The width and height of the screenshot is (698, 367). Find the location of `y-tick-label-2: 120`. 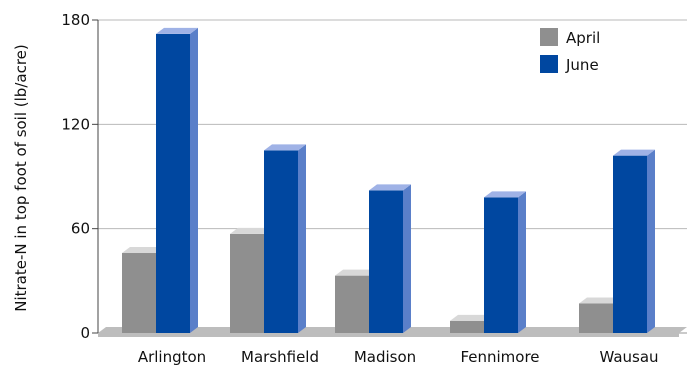

y-tick-label-2: 120 is located at coordinates (75, 124).